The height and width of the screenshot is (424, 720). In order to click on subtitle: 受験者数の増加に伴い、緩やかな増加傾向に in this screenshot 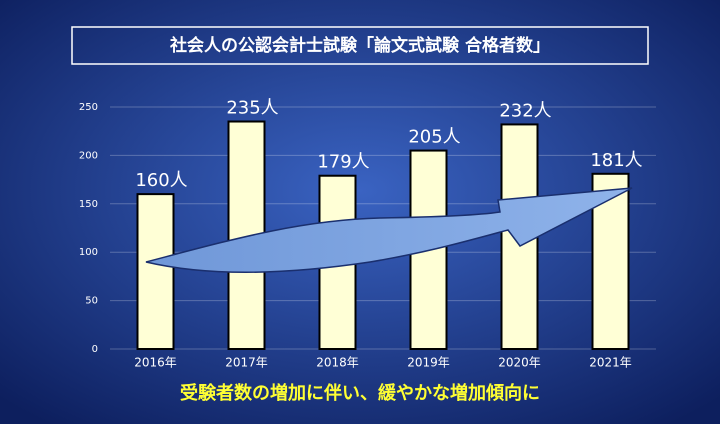, I will do `click(360, 393)`.